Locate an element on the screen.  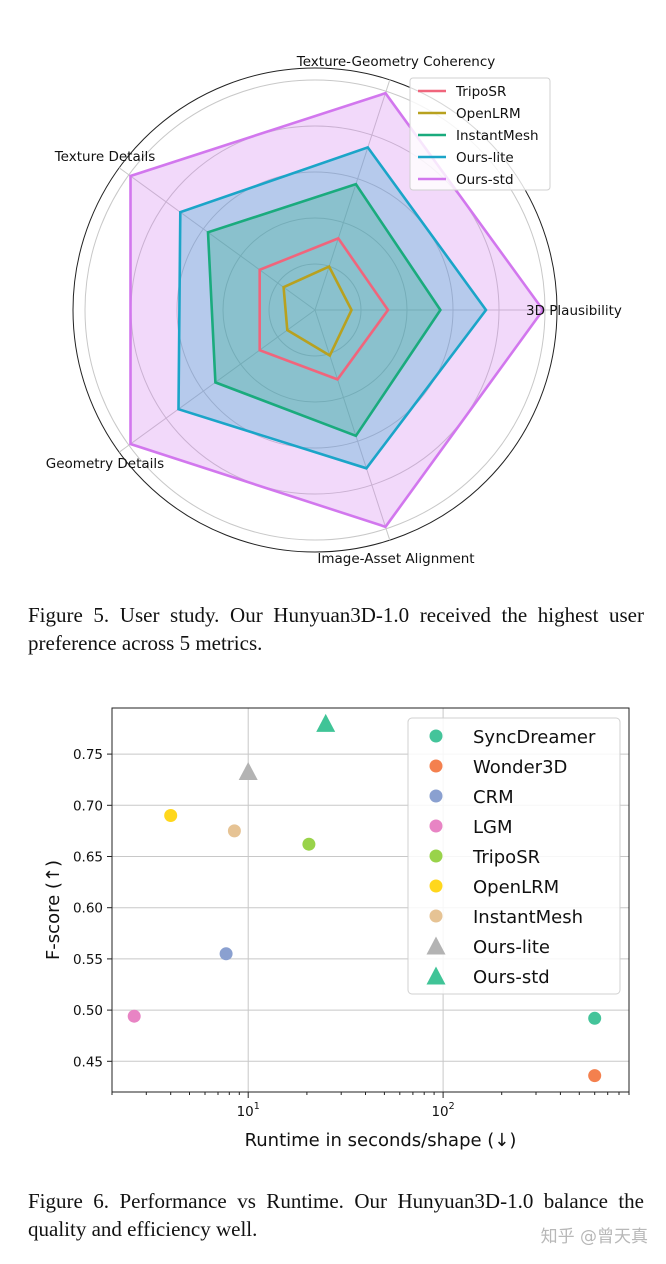
scatter-legend-label-crm: CRM is located at coordinates (493, 797).